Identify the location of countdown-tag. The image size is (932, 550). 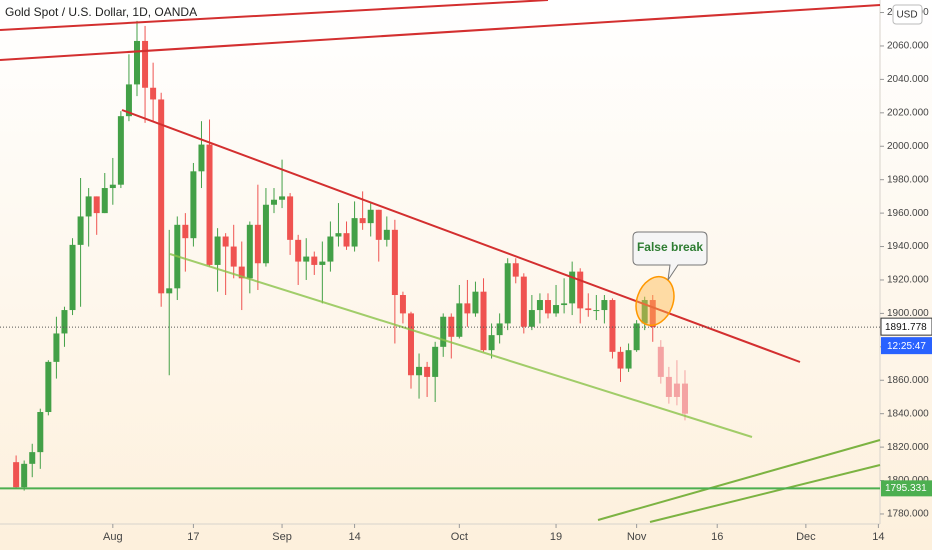
(906, 346).